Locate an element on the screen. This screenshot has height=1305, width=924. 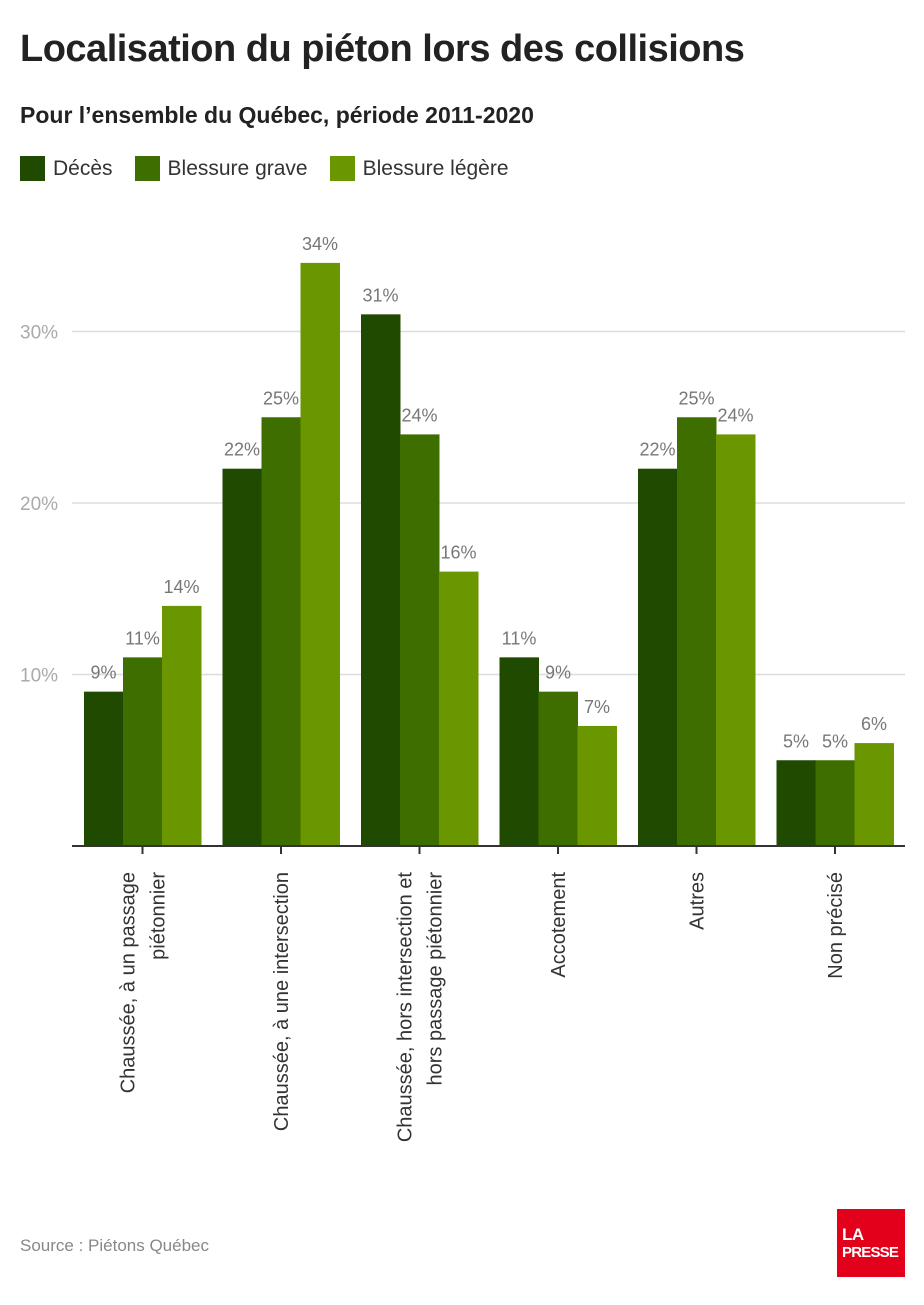
bar-value-label: 34% is located at coordinates (320, 244).